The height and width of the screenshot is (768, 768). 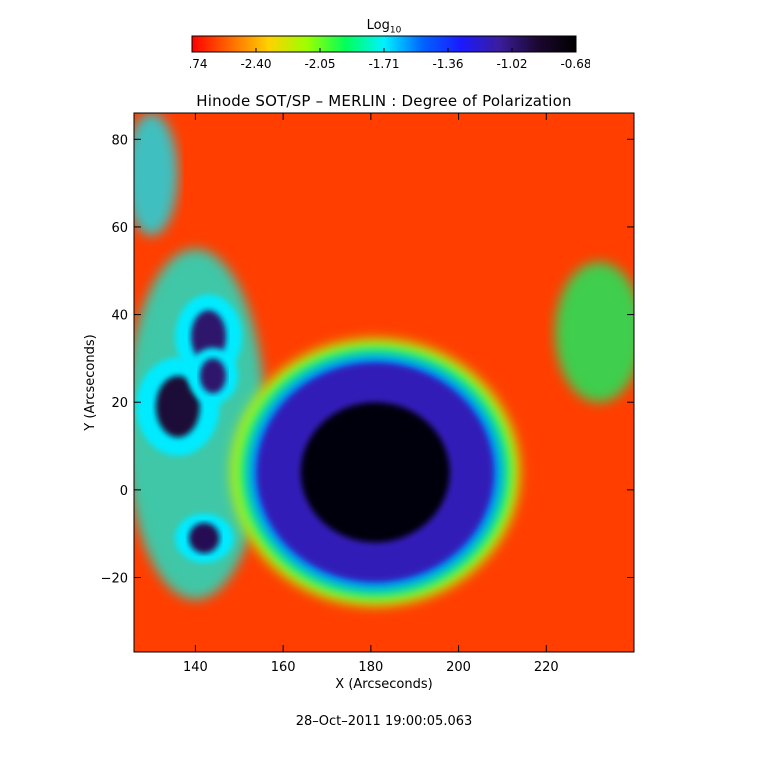 I want to click on sunspot-umbra, so click(x=375, y=472).